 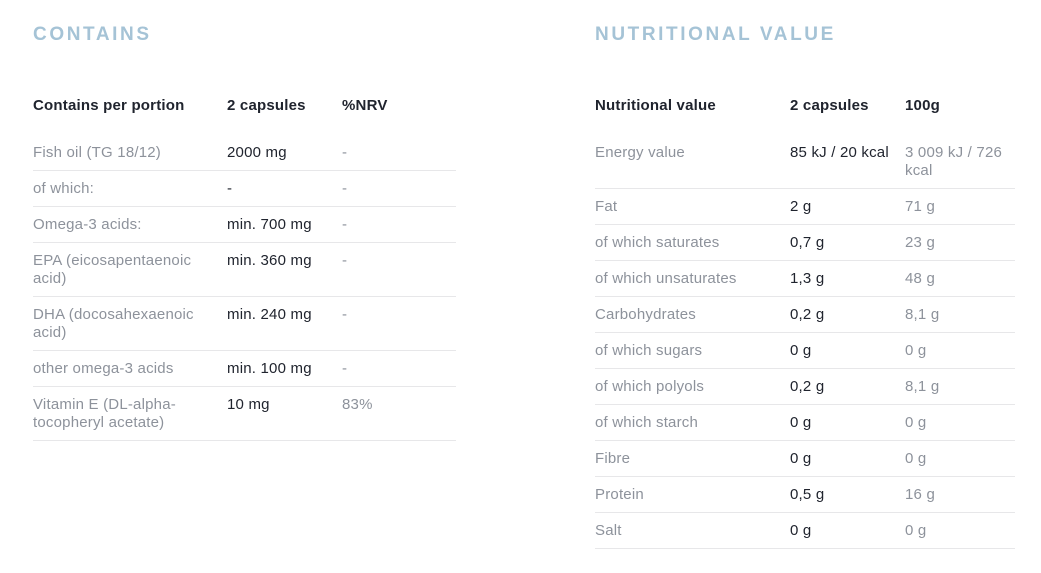 What do you see at coordinates (112, 269) in the screenshot?
I see `row-label: EPA (eicosapentaenoic acid)` at bounding box center [112, 269].